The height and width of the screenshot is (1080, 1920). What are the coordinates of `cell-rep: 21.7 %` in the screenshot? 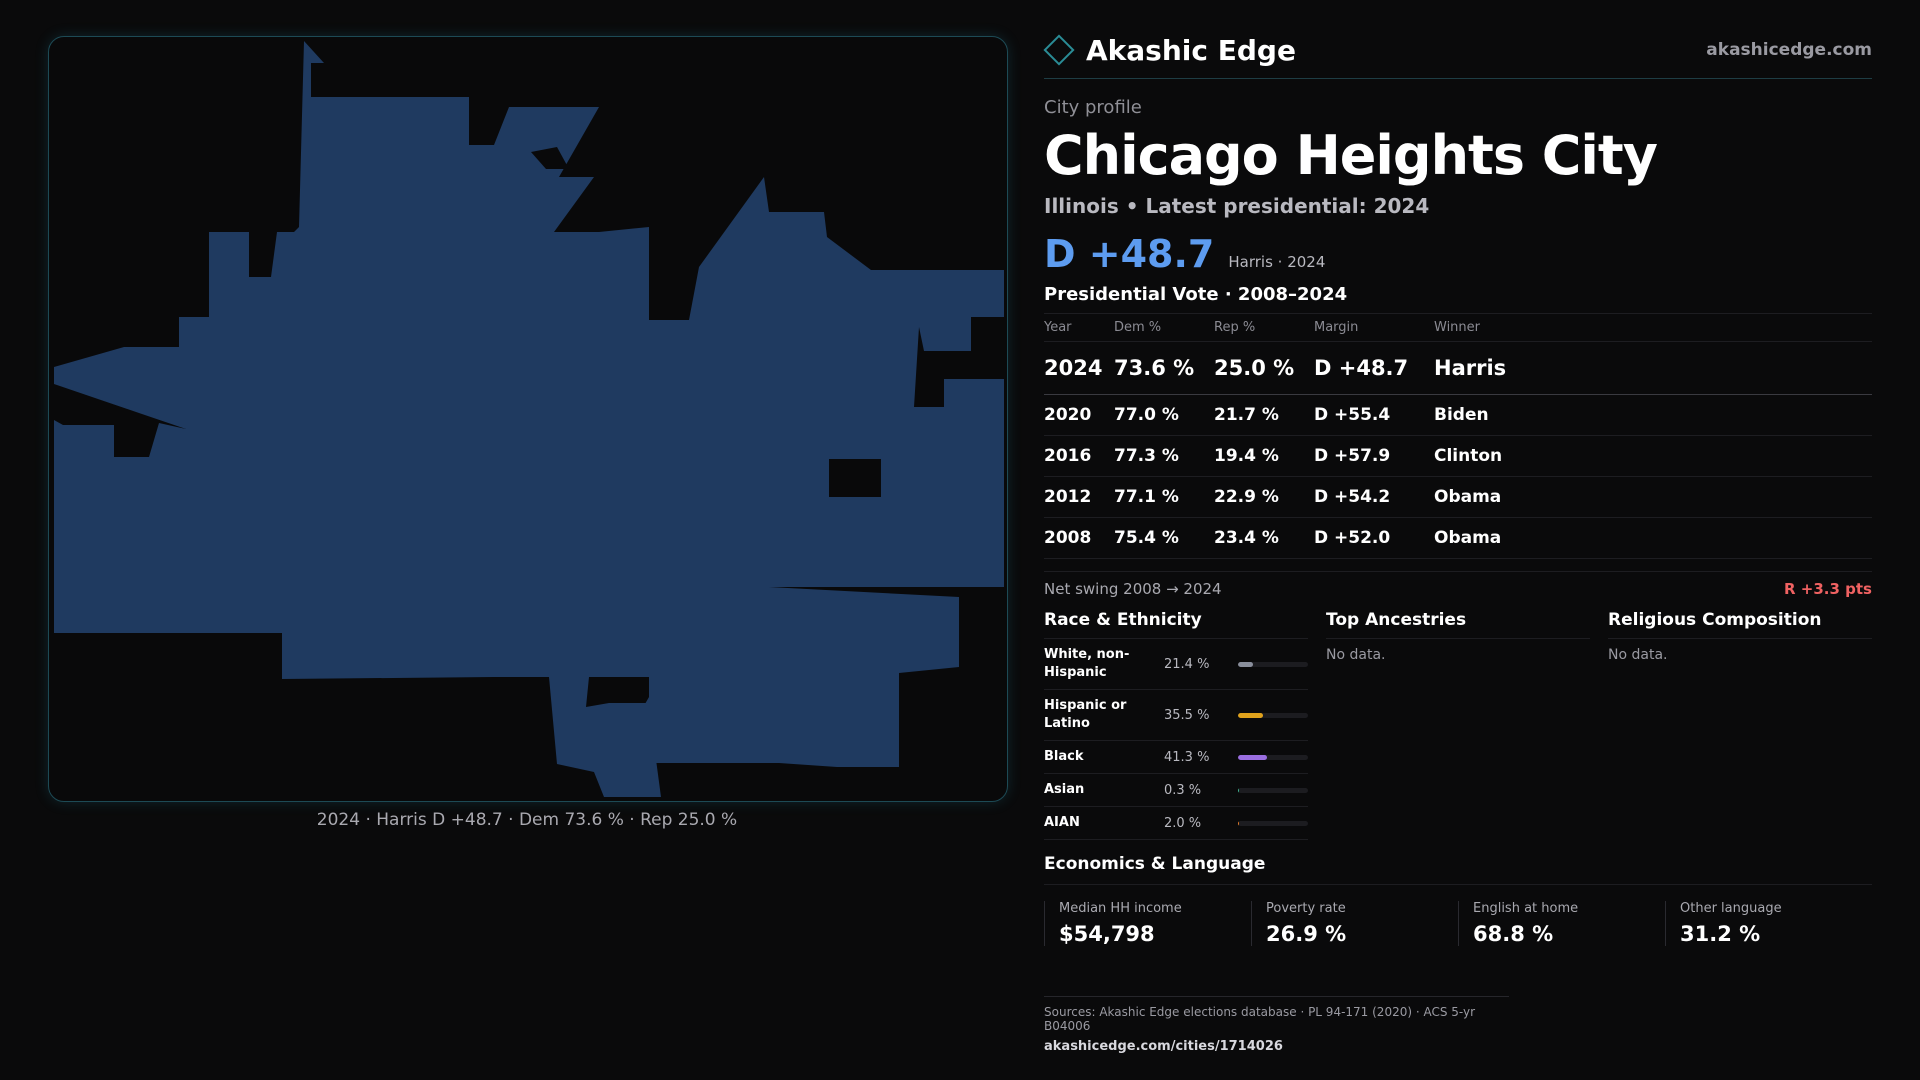 It's located at (1264, 415).